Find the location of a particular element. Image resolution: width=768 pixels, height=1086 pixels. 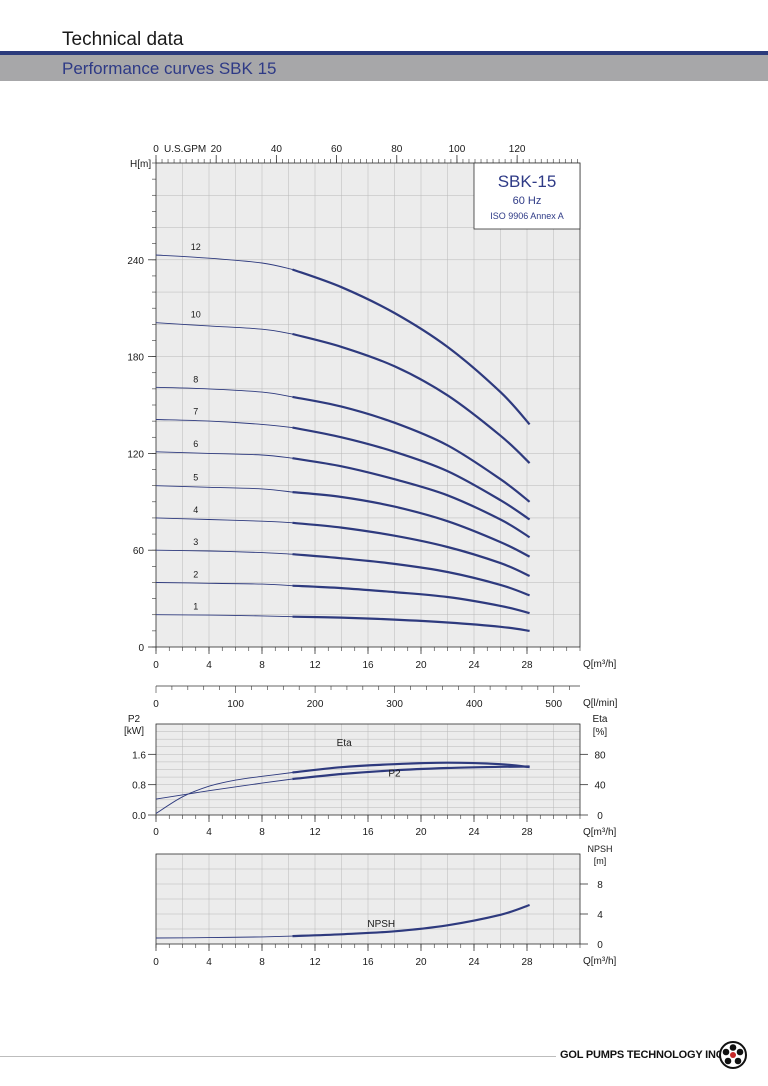

y-tick-label: 240 is located at coordinates (135, 261).